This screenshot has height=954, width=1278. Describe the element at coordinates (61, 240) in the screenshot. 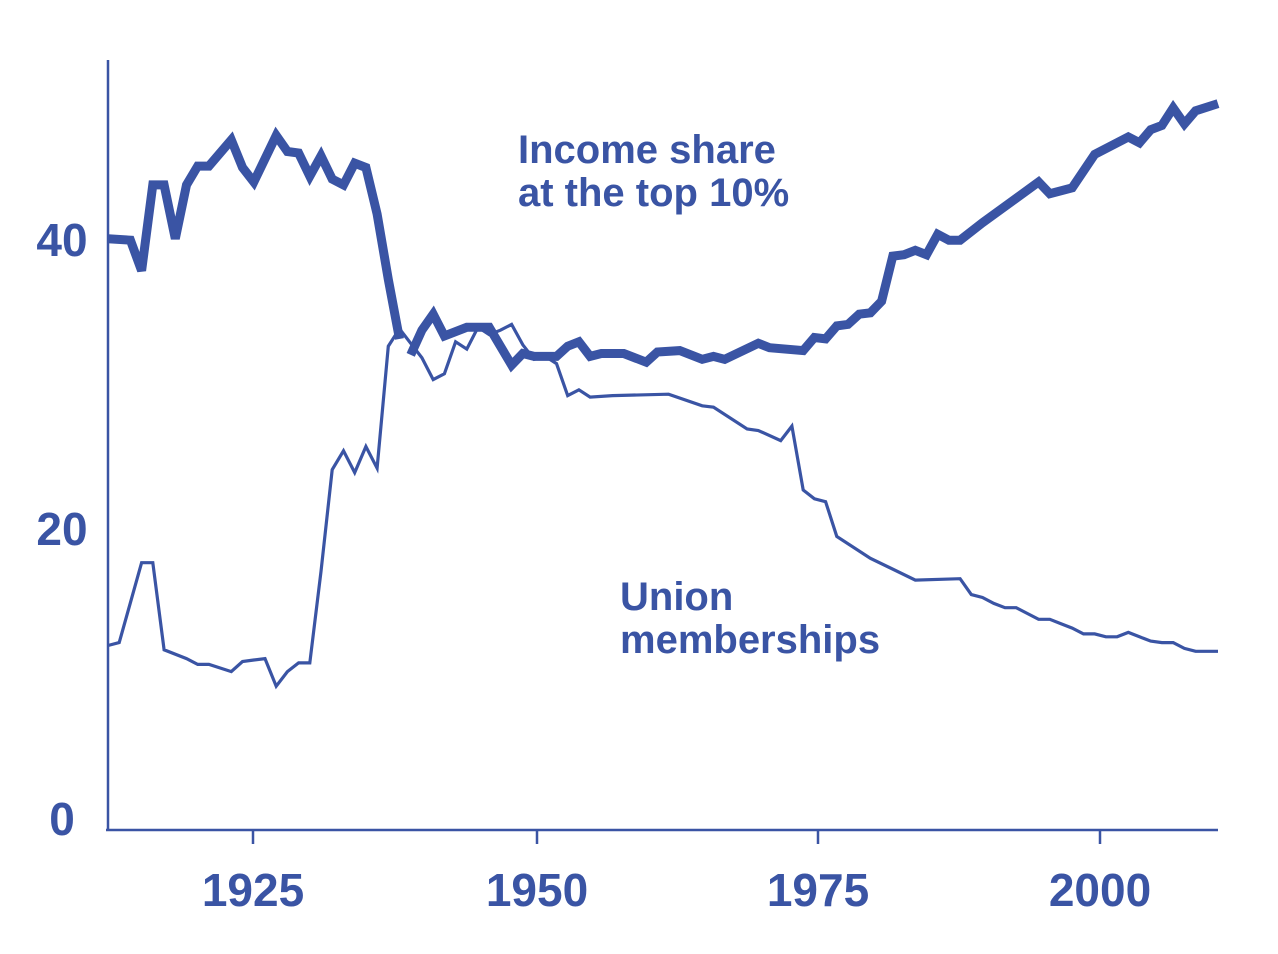

I see `y-tick-label-40: 40` at that location.